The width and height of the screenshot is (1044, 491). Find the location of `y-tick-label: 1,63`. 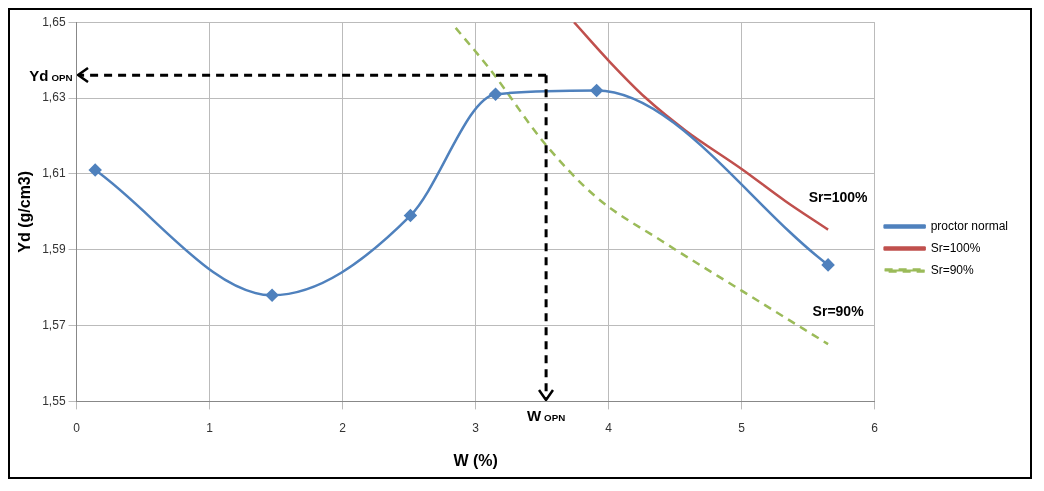

y-tick-label: 1,63 is located at coordinates (54, 97).